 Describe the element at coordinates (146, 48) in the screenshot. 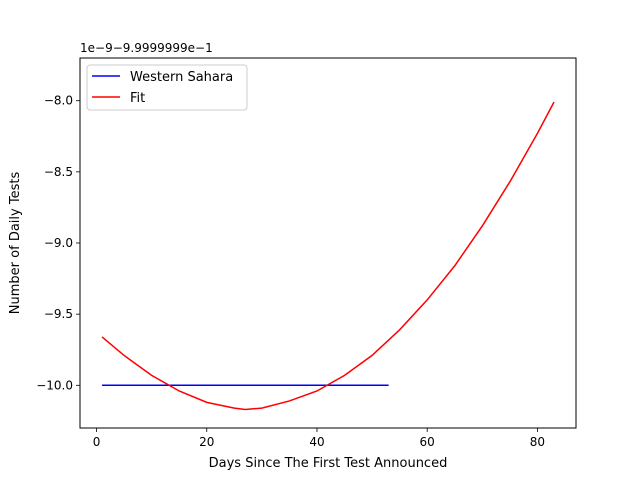

I see `y-axis-offset-label: 1e−9−9.9999999e−1` at that location.